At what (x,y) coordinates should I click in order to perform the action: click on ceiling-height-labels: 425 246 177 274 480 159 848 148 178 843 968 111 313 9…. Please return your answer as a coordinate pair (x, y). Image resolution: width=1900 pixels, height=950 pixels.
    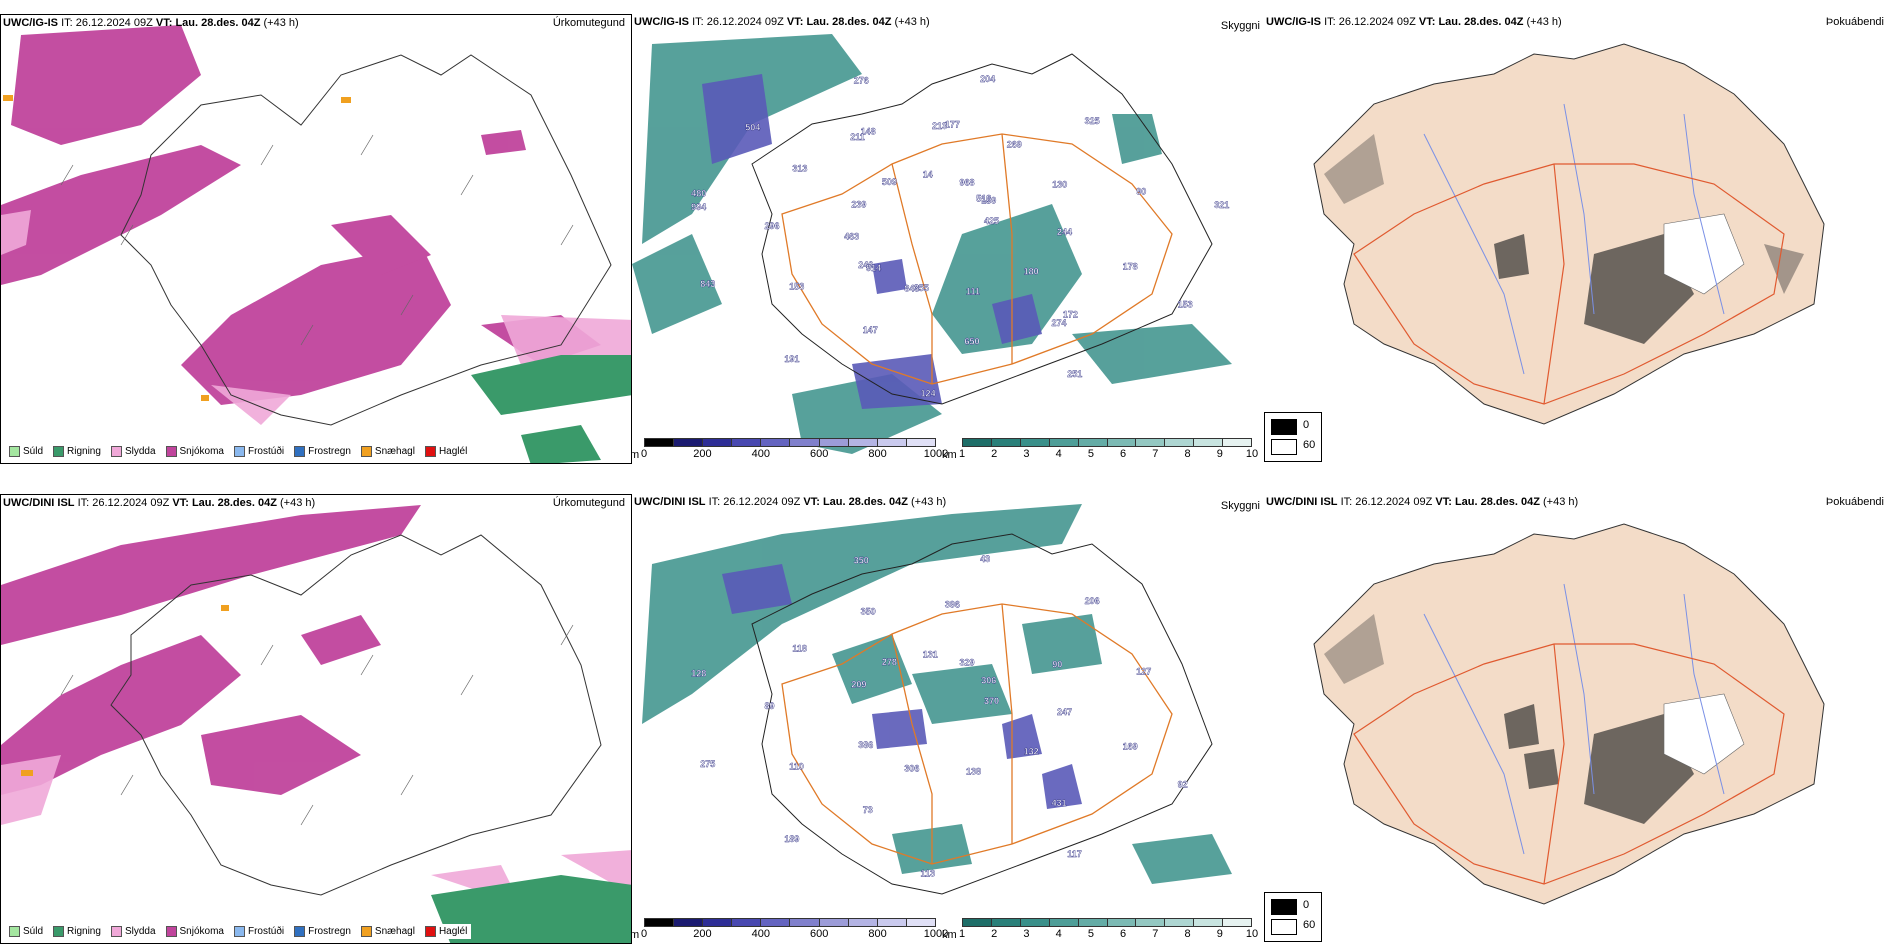
    Looking at the image, I should click on (960, 236).